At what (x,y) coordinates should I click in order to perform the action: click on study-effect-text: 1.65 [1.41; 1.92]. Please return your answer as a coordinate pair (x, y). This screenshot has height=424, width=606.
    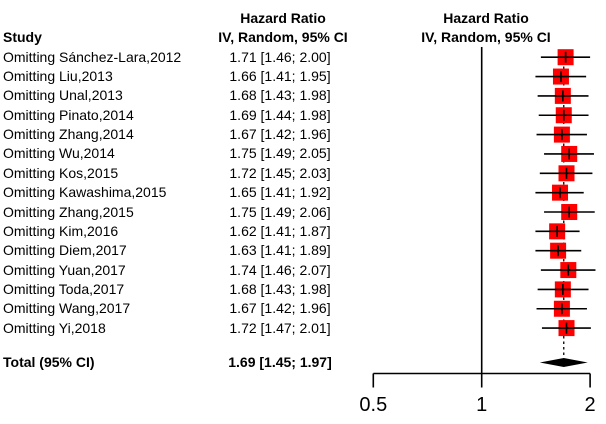
    Looking at the image, I should click on (280, 192).